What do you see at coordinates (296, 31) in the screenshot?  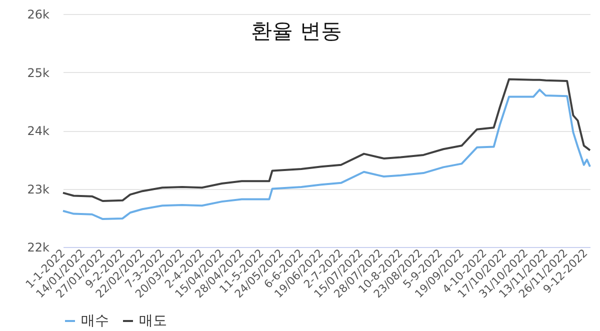 I see `chart-title: 환율 변동` at bounding box center [296, 31].